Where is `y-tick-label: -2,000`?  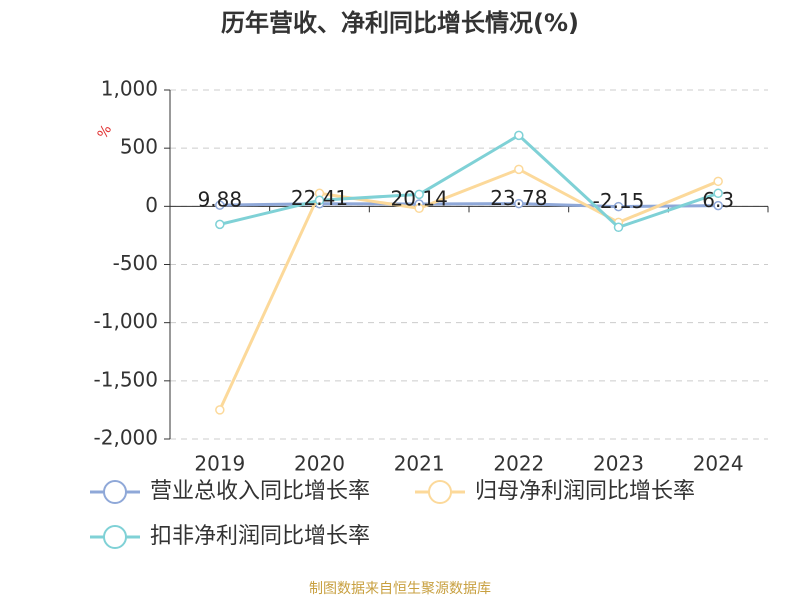 y-tick-label: -2,000 is located at coordinates (126, 438).